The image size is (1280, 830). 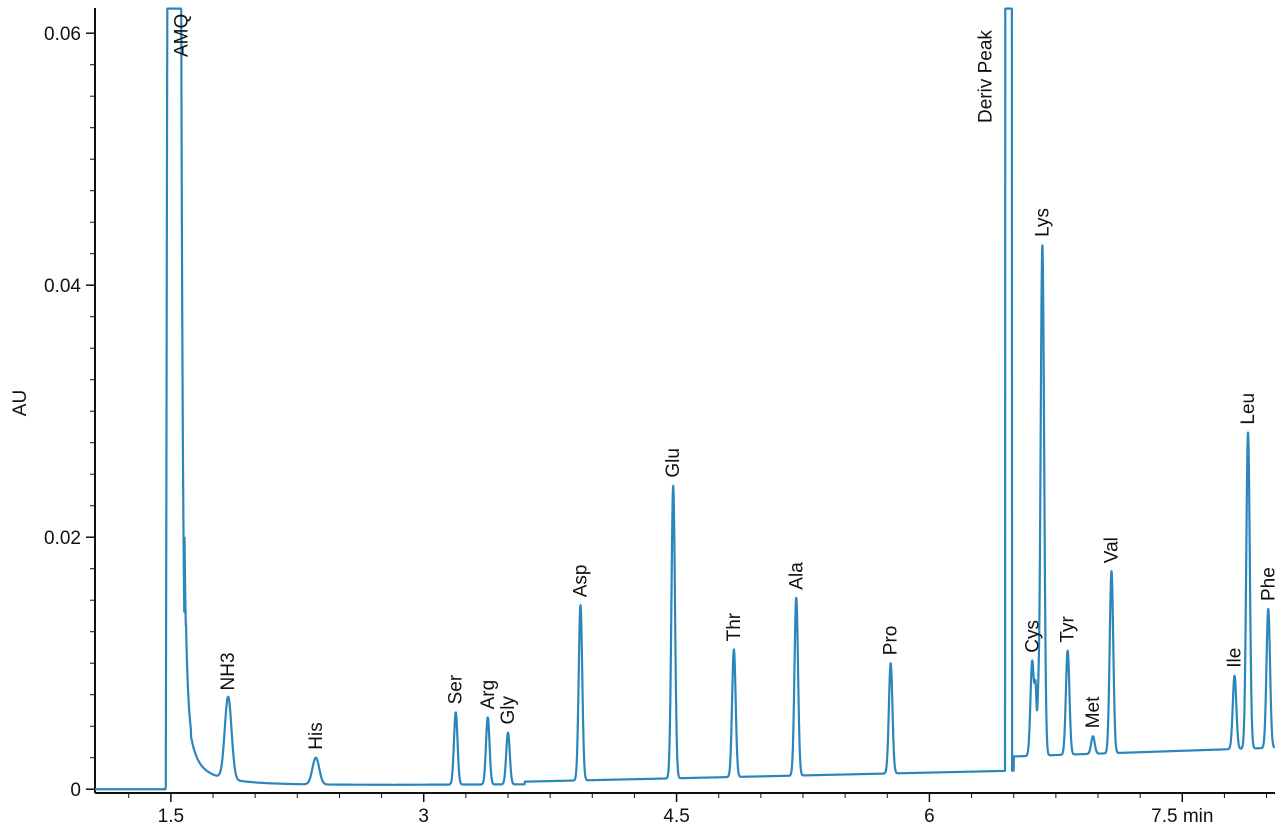 I want to click on y-axis-title: AU, so click(x=20, y=403).